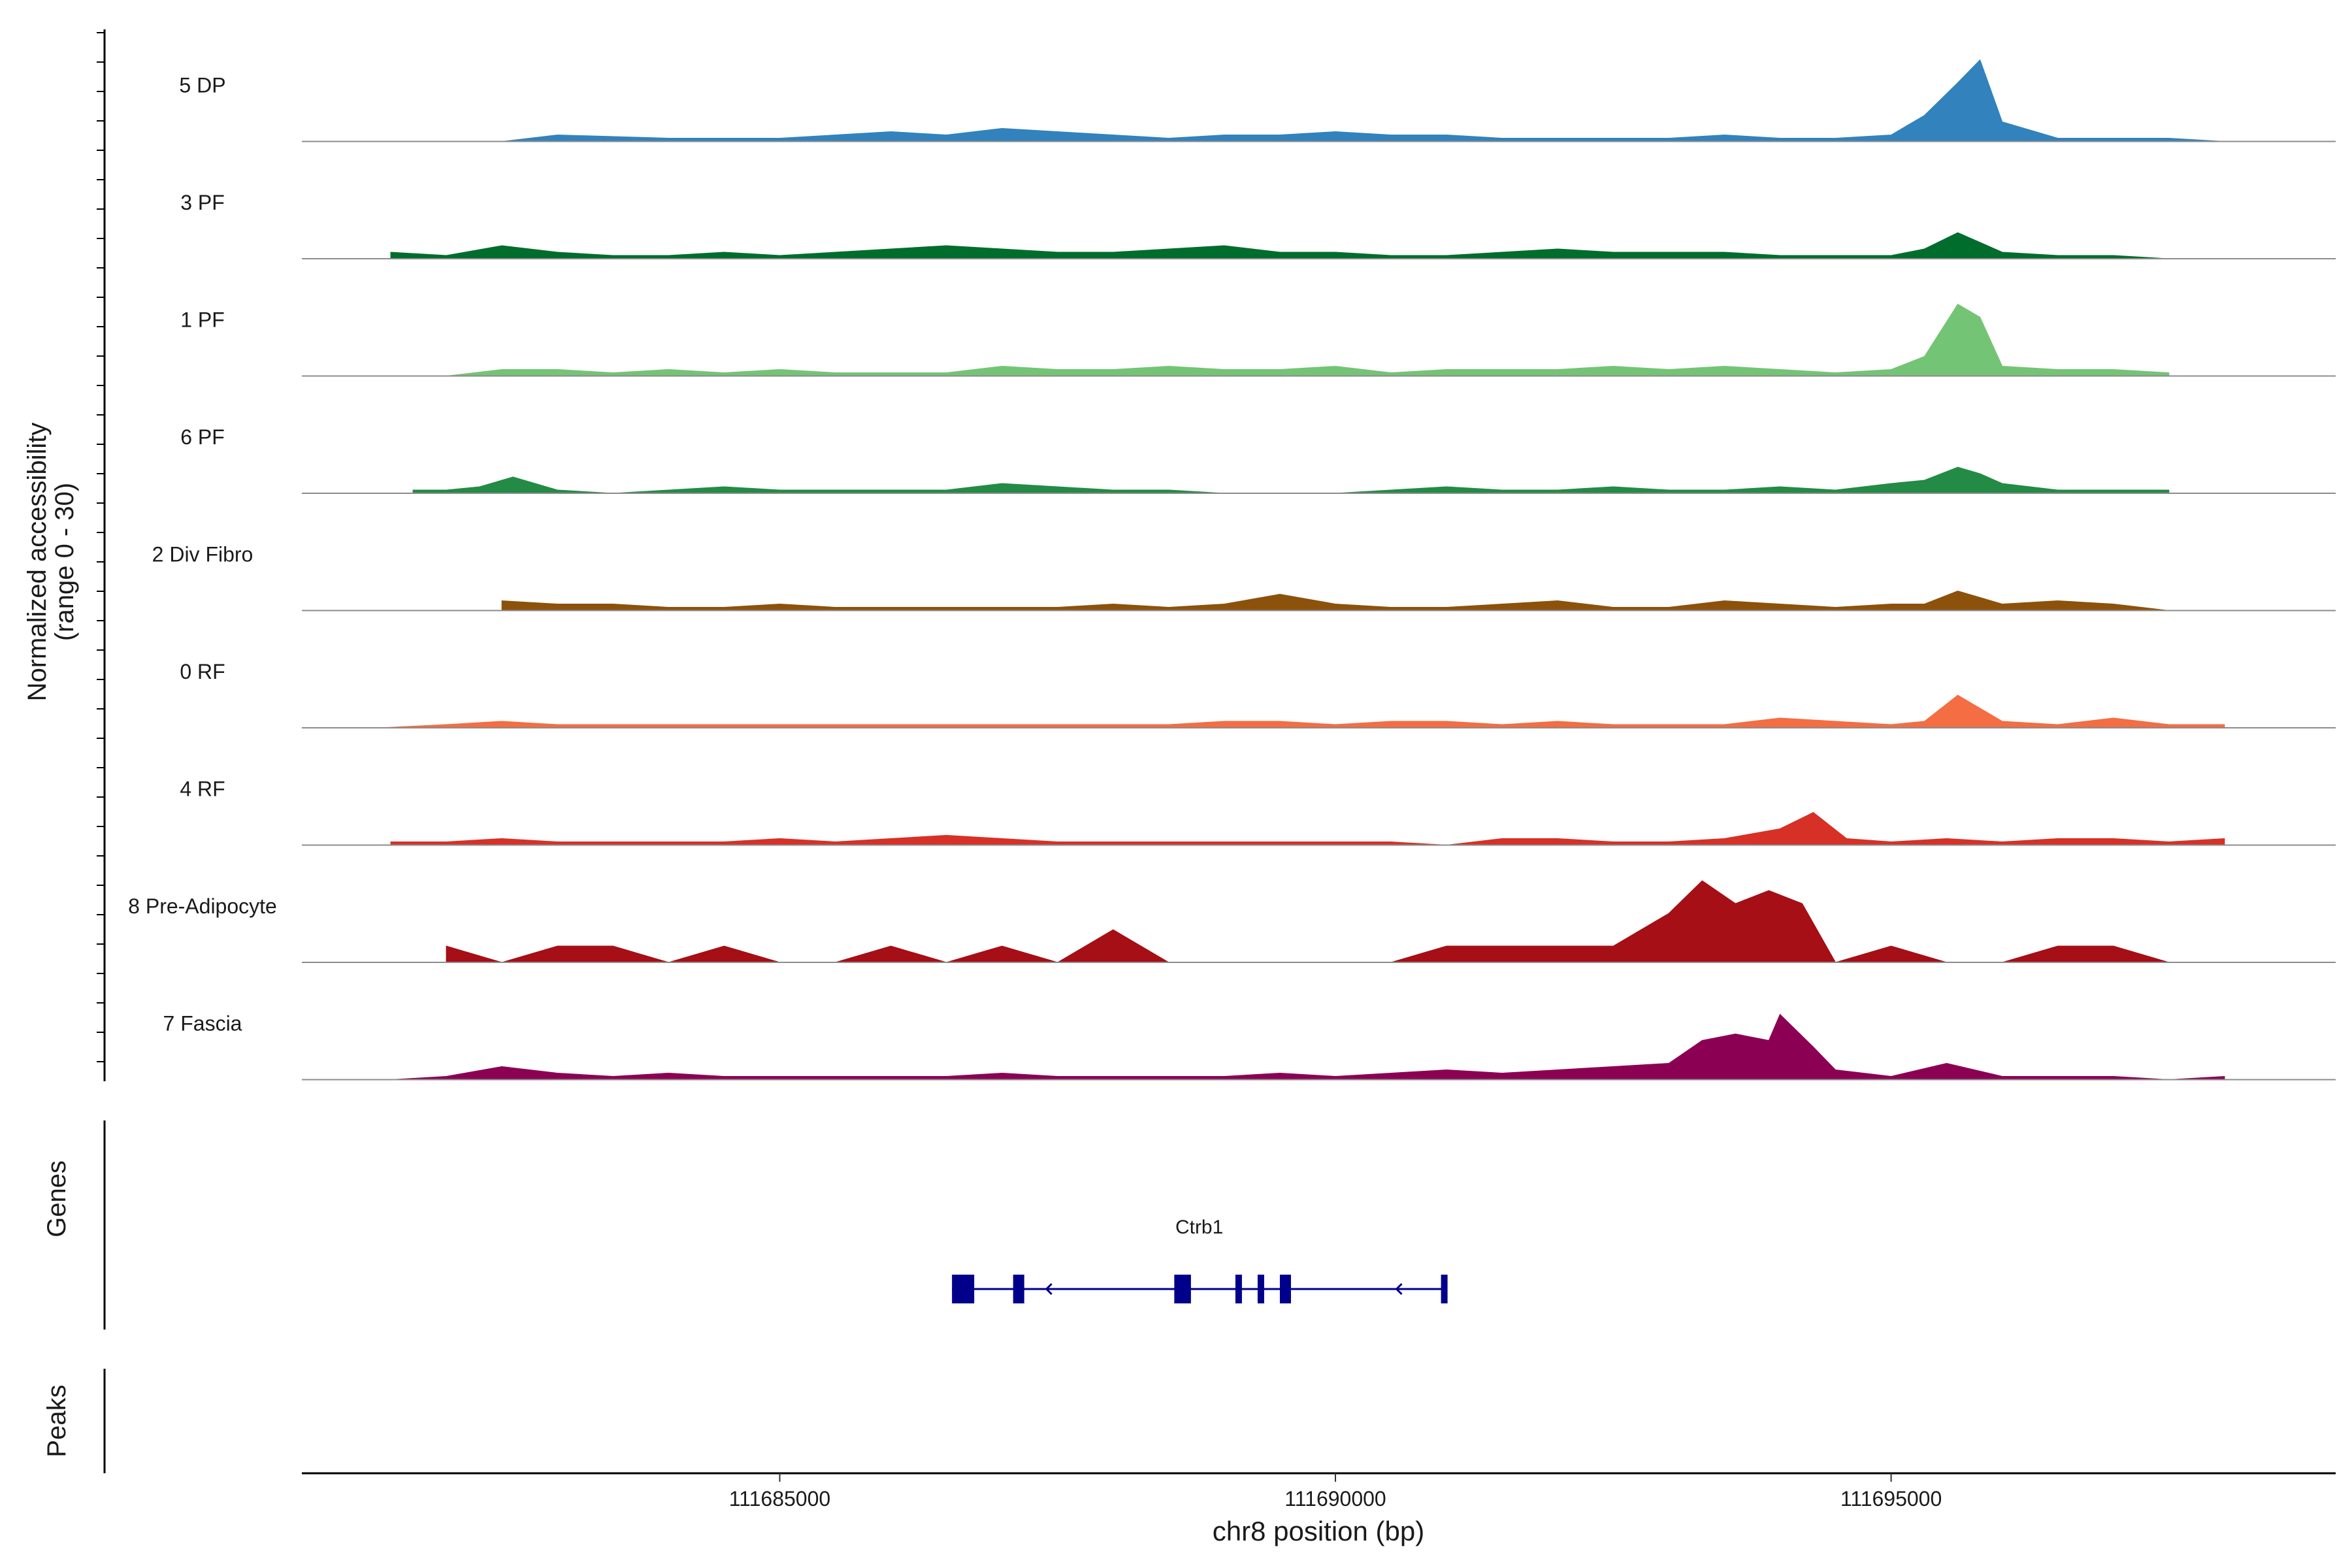 Image resolution: width=2352 pixels, height=1568 pixels. What do you see at coordinates (202, 320) in the screenshot?
I see `track-label: 1 PF` at bounding box center [202, 320].